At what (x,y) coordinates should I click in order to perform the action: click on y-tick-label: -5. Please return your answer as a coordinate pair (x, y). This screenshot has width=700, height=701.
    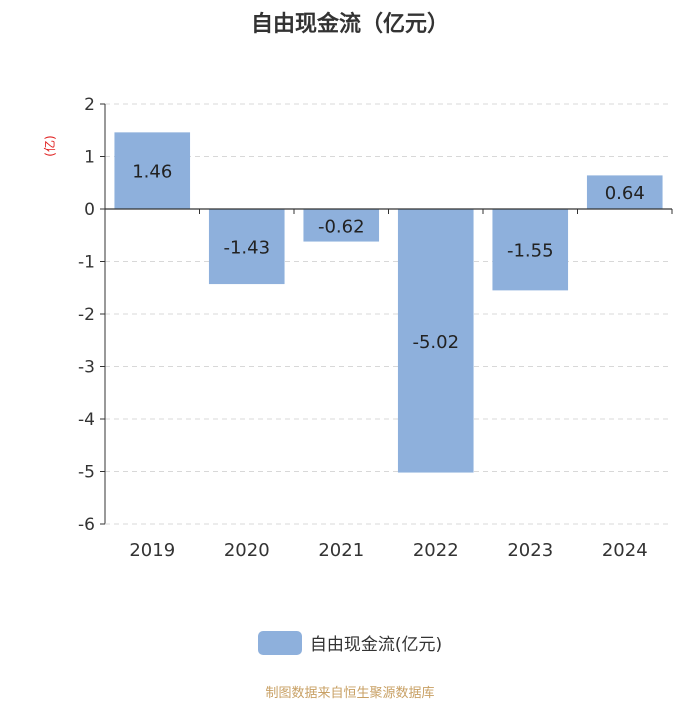
    Looking at the image, I should click on (86, 473).